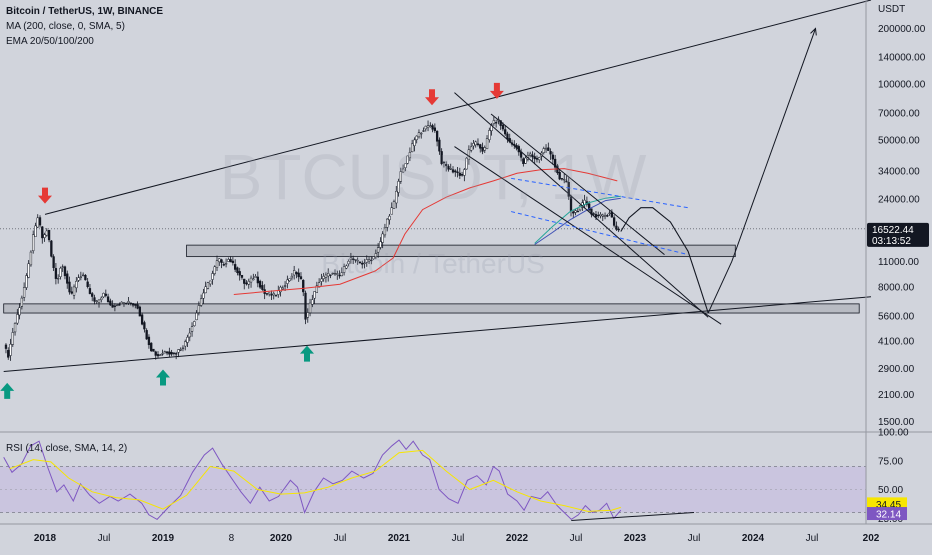  What do you see at coordinates (65, 26) in the screenshot?
I see `indicator-ma-legend: MA (200, close, 0, SMA, 5)` at bounding box center [65, 26].